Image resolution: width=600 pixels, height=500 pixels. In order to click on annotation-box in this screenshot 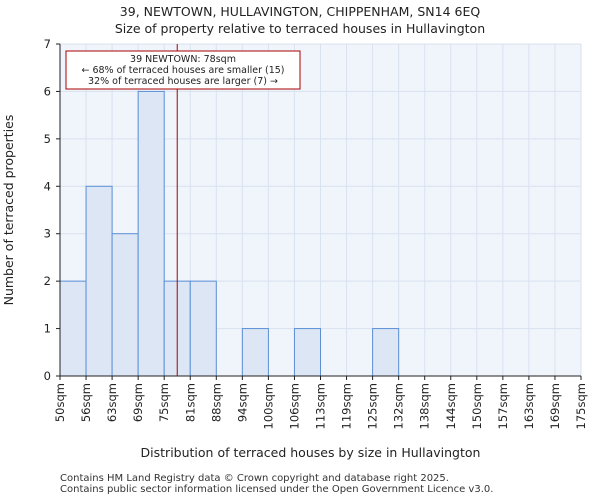, I will do `click(183, 70)`.